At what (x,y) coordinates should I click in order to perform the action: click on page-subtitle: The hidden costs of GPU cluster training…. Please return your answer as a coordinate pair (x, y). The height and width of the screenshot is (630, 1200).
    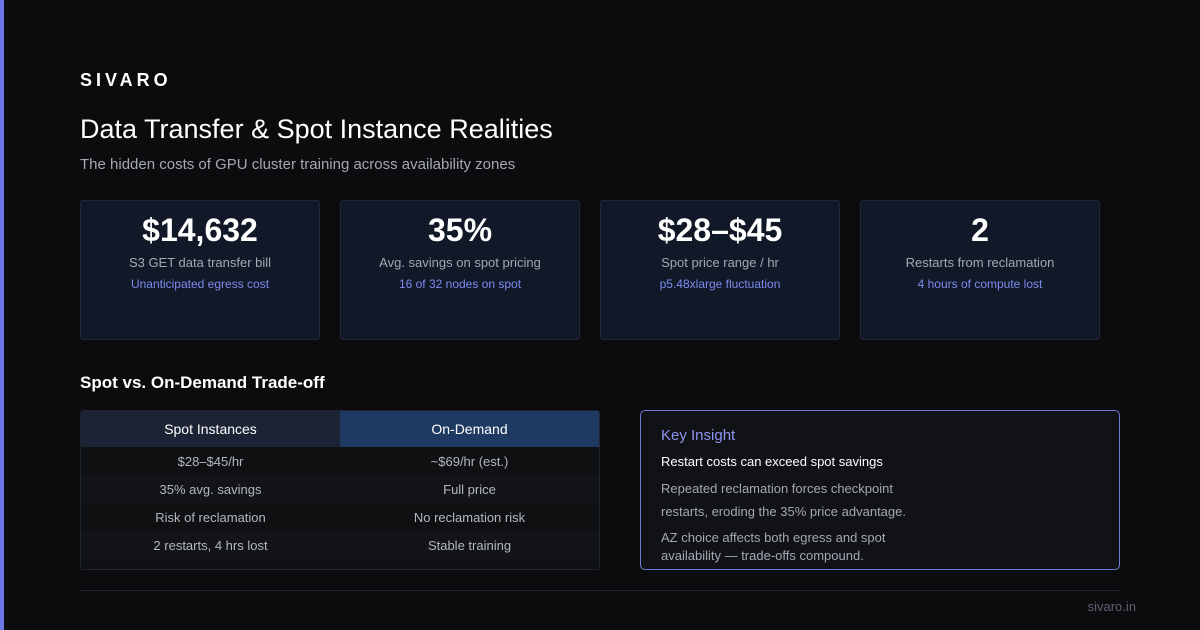
    Looking at the image, I should click on (298, 164).